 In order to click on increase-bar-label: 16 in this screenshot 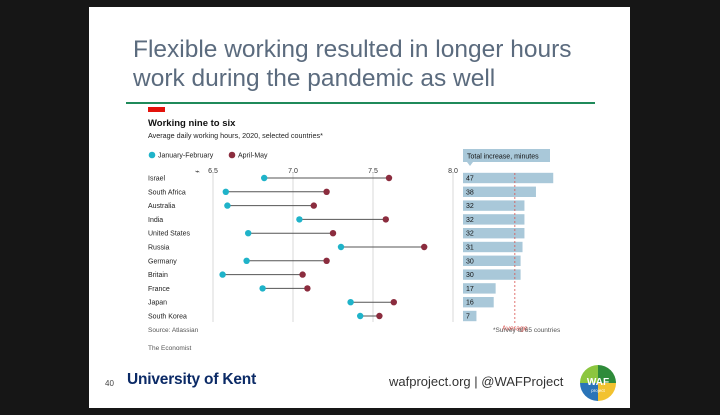, I will do `click(470, 303)`.